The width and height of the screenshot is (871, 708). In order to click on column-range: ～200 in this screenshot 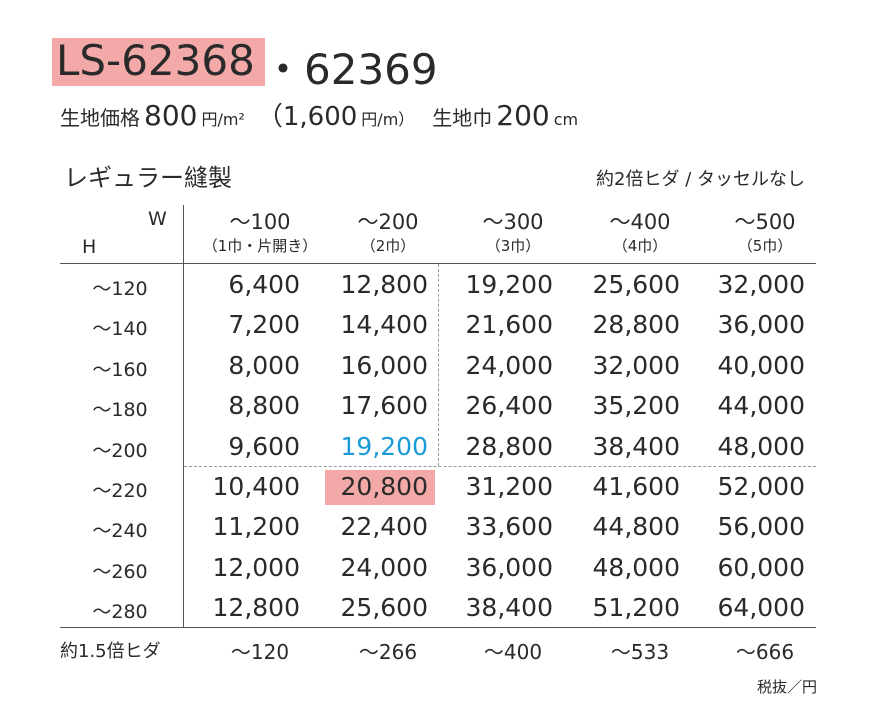, I will do `click(388, 222)`.